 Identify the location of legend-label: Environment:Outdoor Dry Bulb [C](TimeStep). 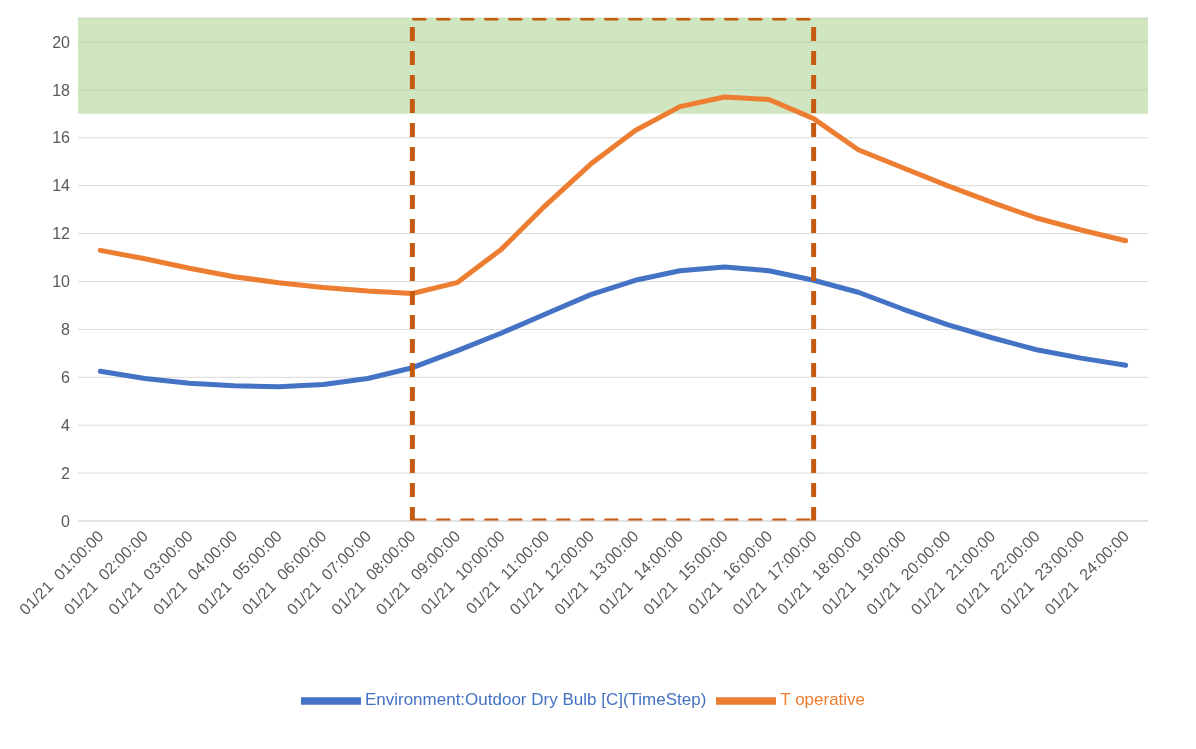
(535, 700).